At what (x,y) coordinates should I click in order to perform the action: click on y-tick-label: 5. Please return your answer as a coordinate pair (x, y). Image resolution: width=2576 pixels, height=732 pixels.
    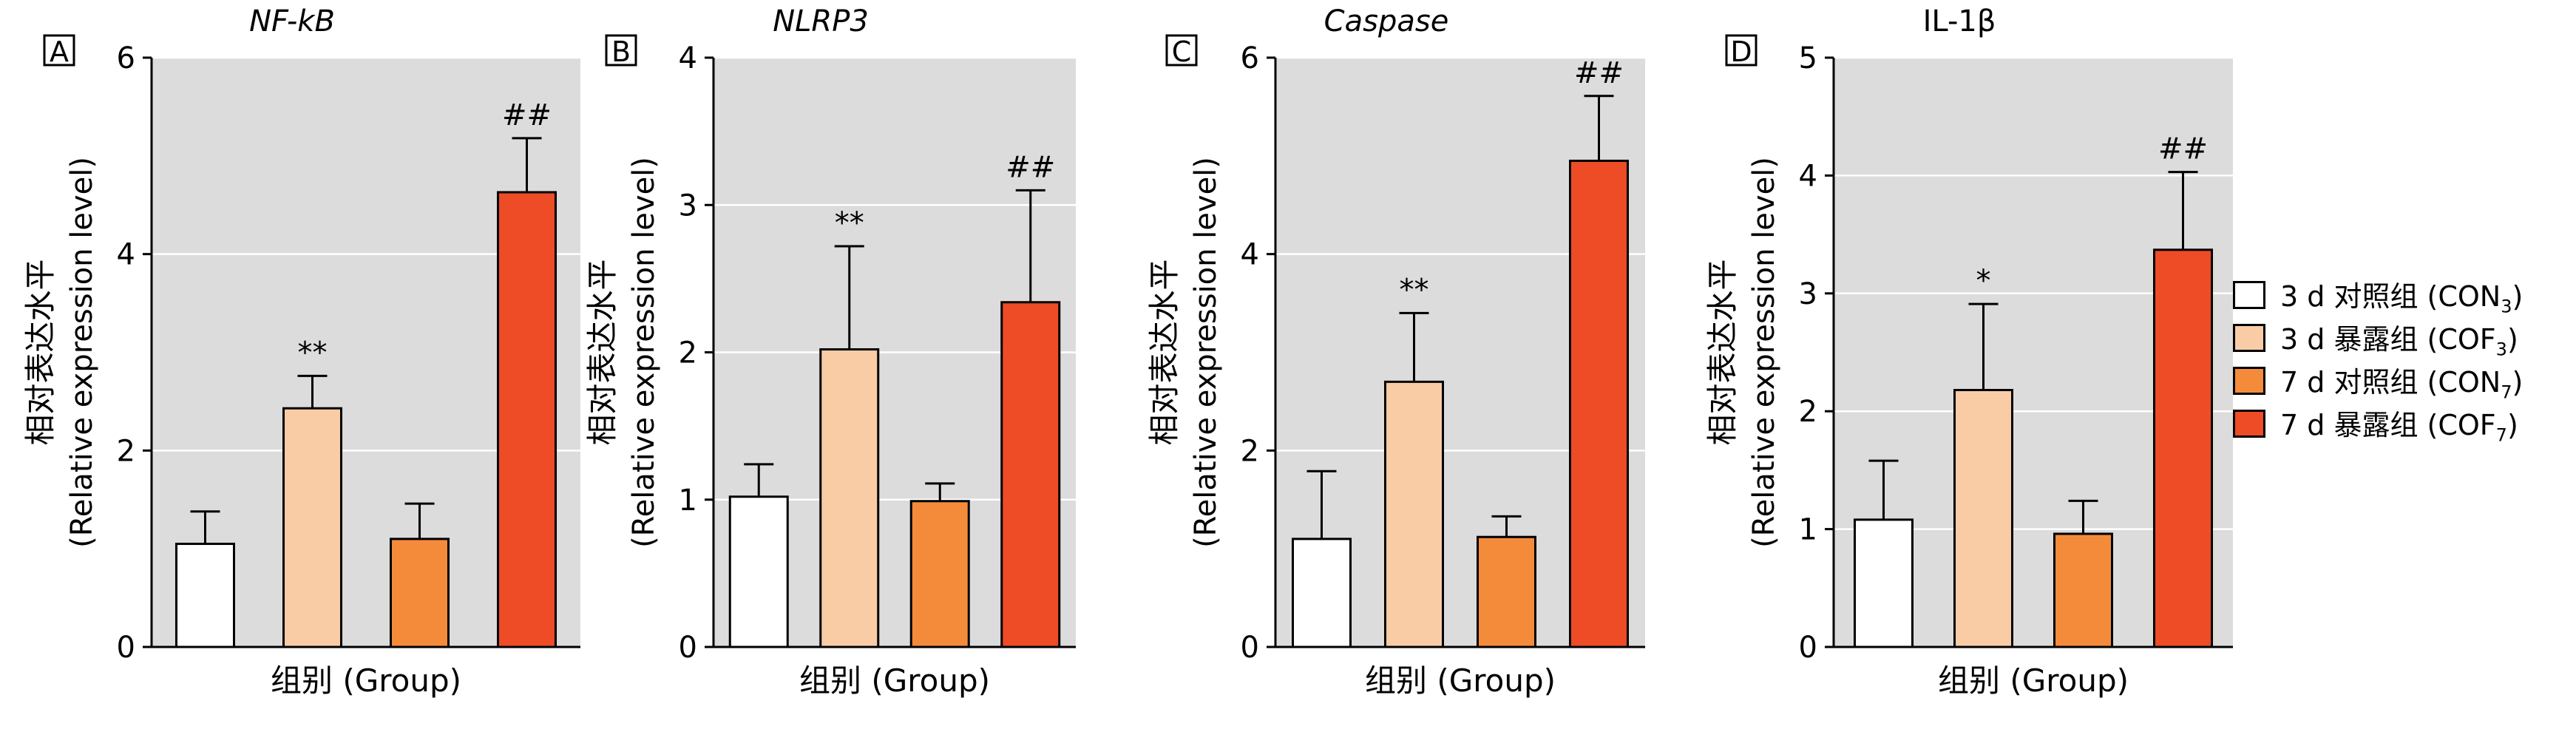
    Looking at the image, I should click on (1808, 58).